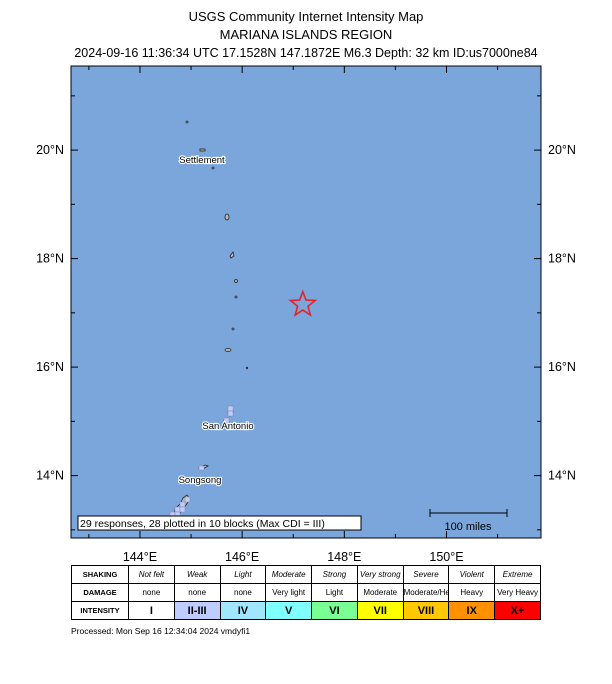 This screenshot has width=612, height=684. Describe the element at coordinates (243, 610) in the screenshot. I see `intensity-cell: IV` at that location.